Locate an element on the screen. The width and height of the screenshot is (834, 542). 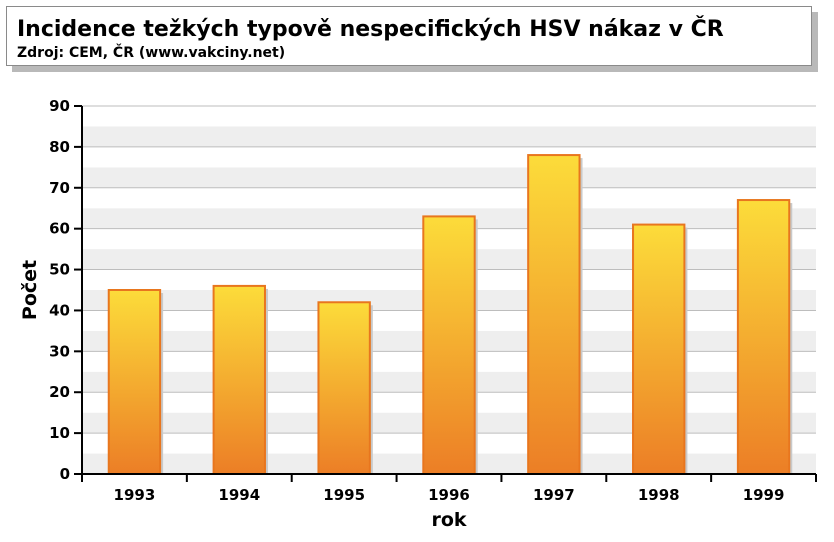
x-tick-label: 1998 is located at coordinates (659, 495).